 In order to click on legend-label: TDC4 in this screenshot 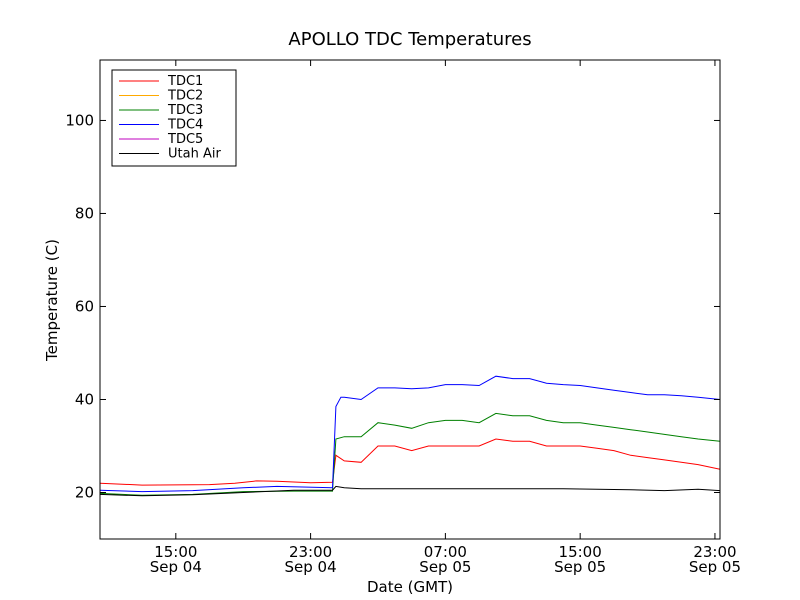, I will do `click(185, 125)`.